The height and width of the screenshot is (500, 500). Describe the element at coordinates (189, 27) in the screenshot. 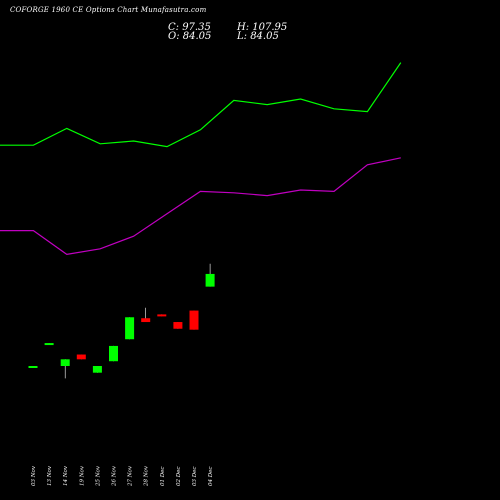

I see `close-value: C: 97.35` at that location.